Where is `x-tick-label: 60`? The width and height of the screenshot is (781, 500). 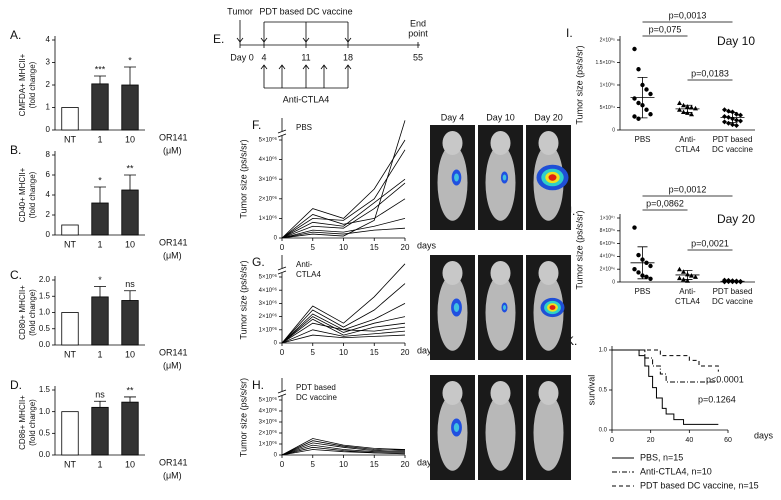
x-tick-label: 60 is located at coordinates (728, 440).